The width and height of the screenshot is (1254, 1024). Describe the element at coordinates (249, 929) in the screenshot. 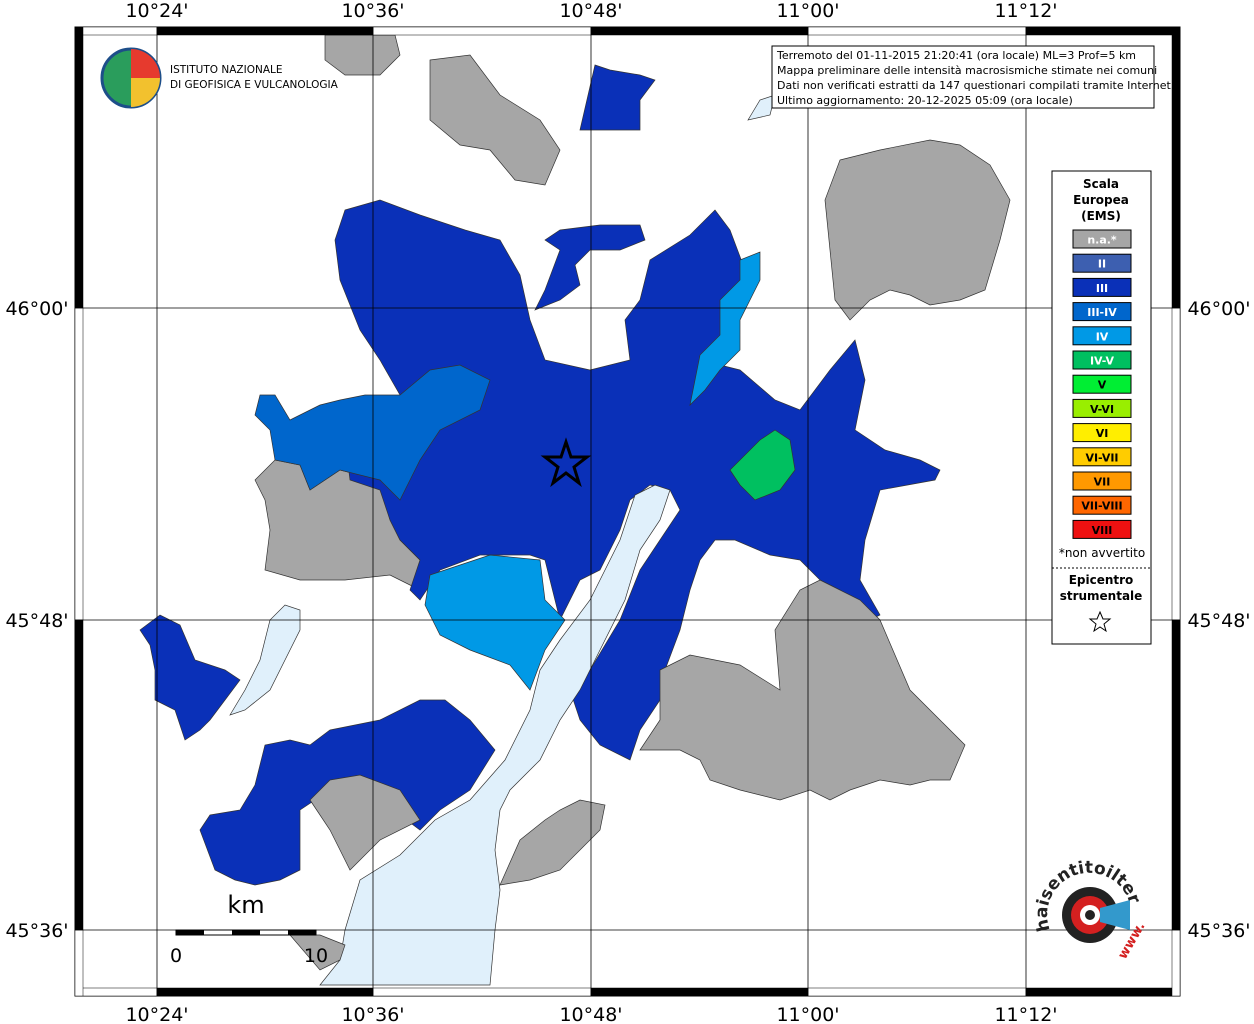

I see `scale-bar: km 0 10` at that location.